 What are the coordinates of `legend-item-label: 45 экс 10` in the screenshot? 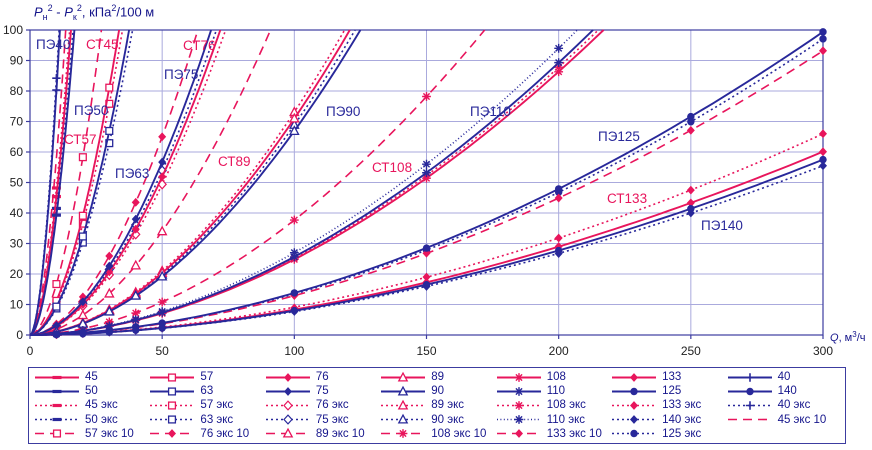 It's located at (802, 419).